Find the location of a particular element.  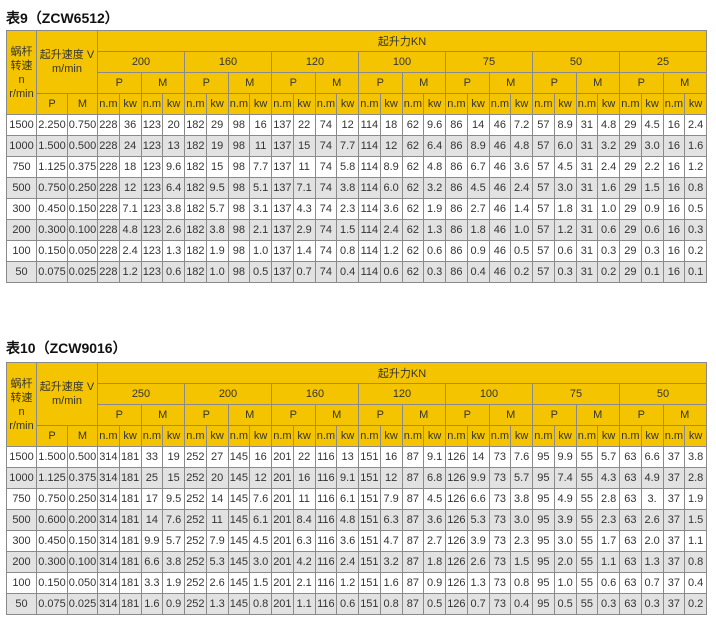

table-cell: 145 is located at coordinates (239, 583).